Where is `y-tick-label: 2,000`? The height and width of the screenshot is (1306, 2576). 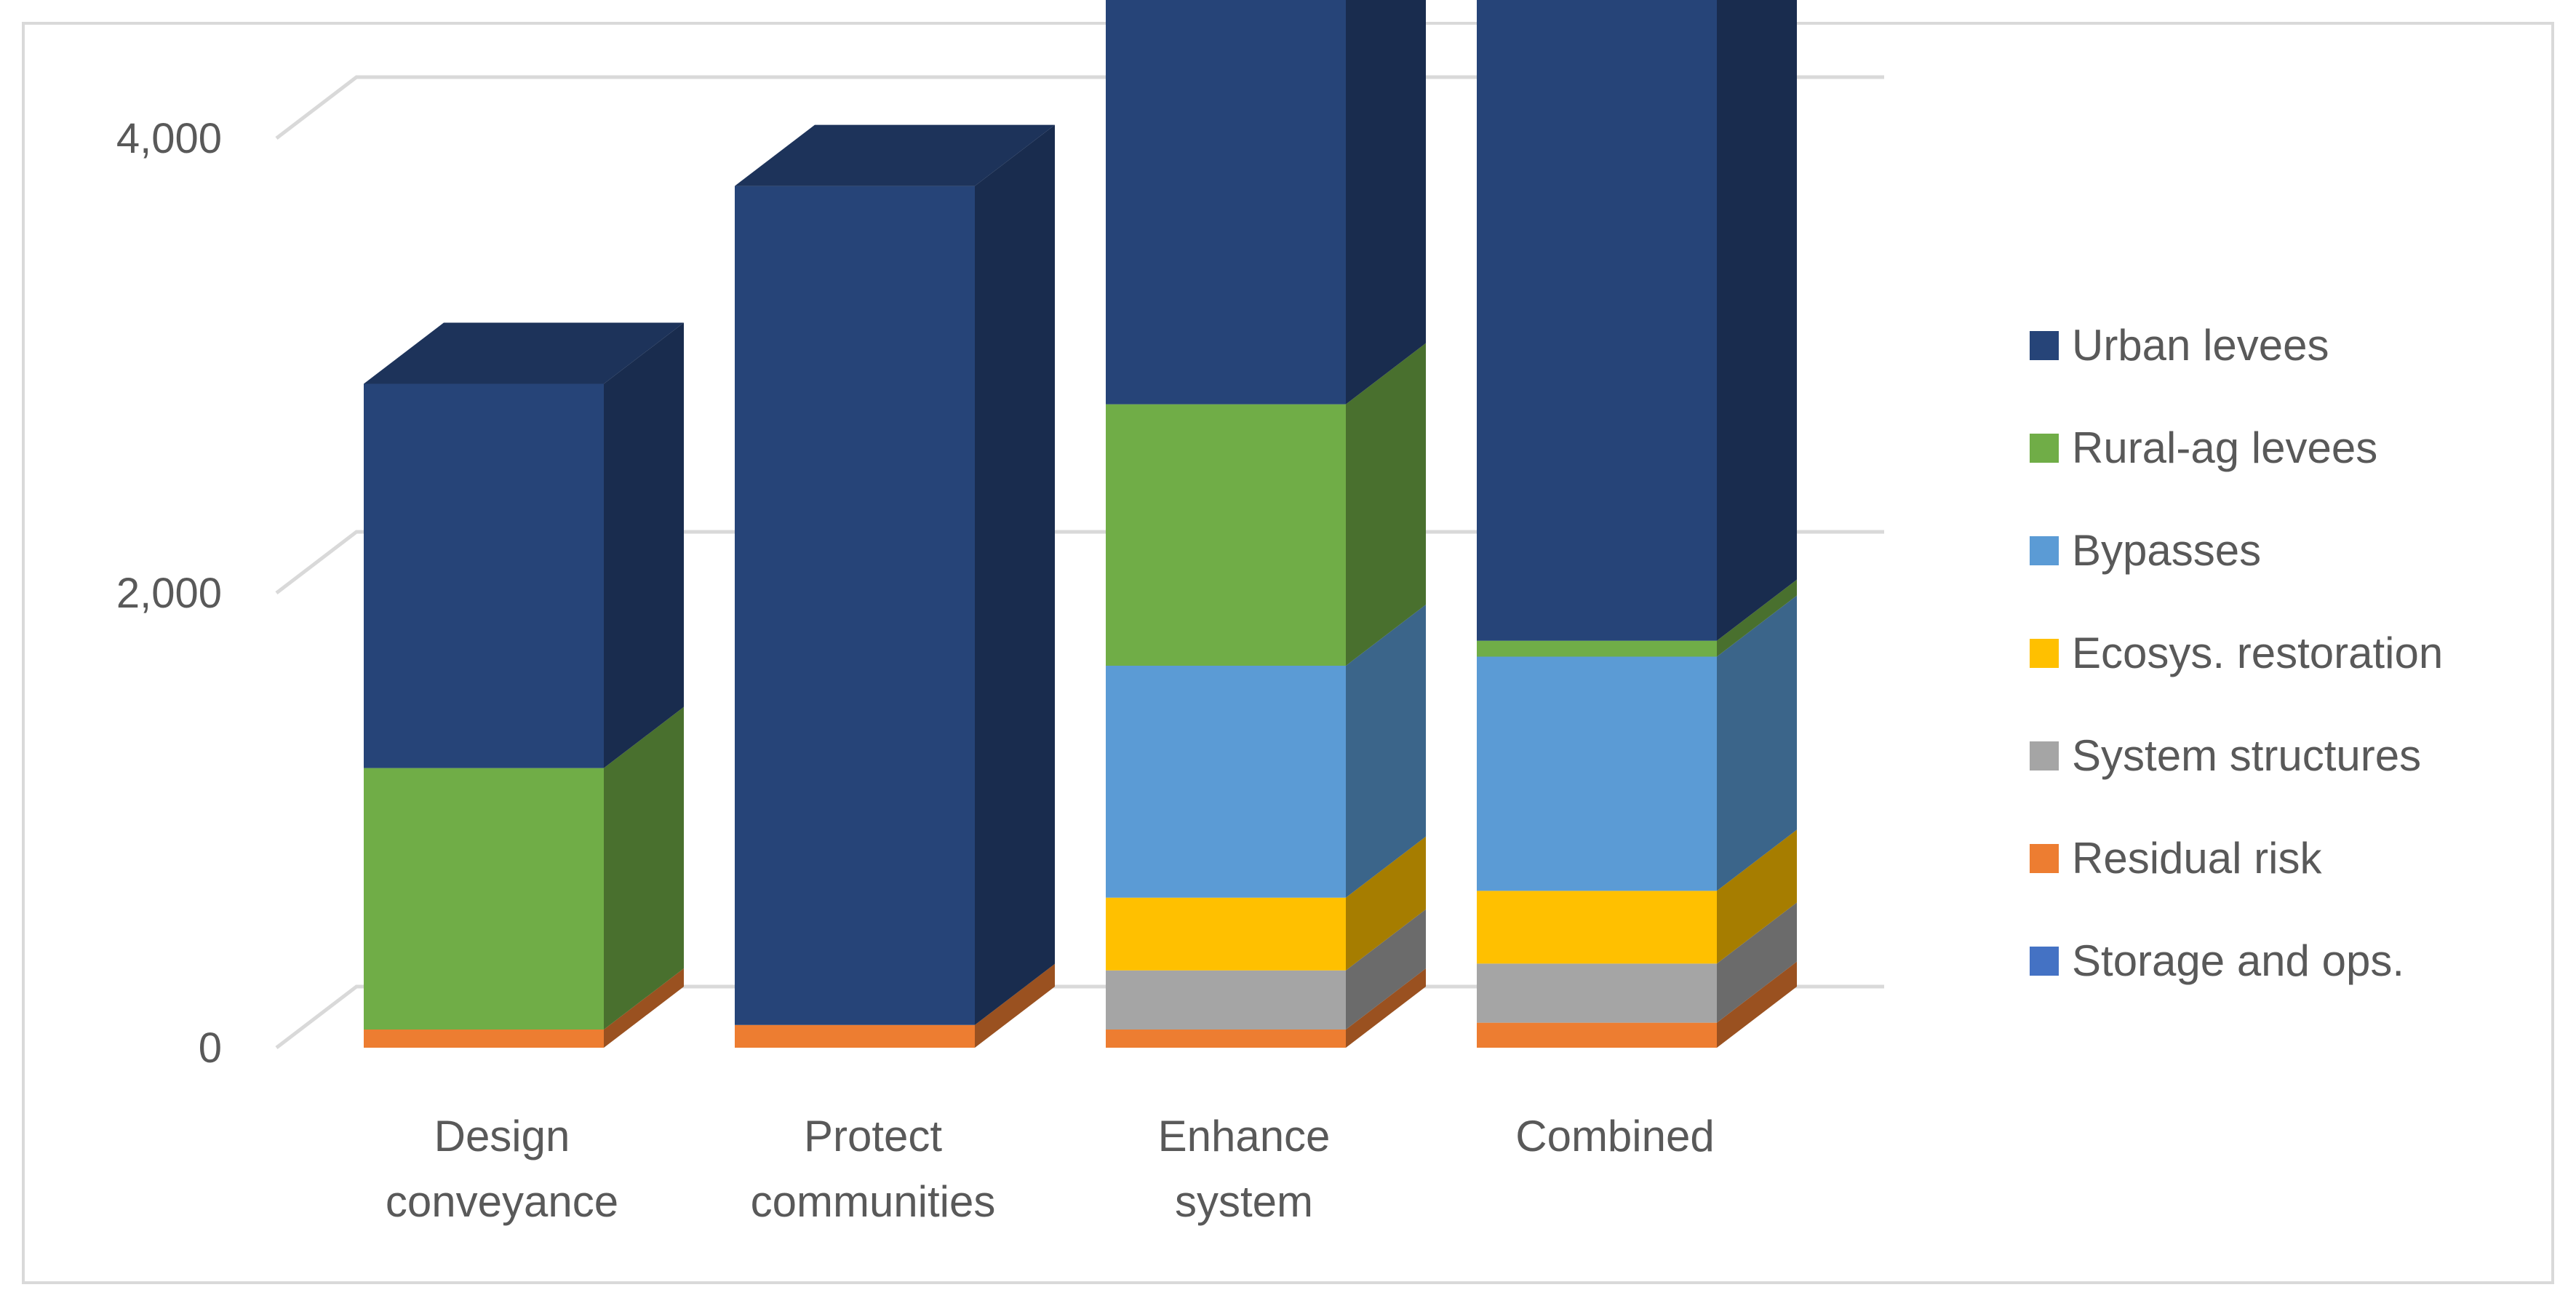 y-tick-label: 2,000 is located at coordinates (169, 593).